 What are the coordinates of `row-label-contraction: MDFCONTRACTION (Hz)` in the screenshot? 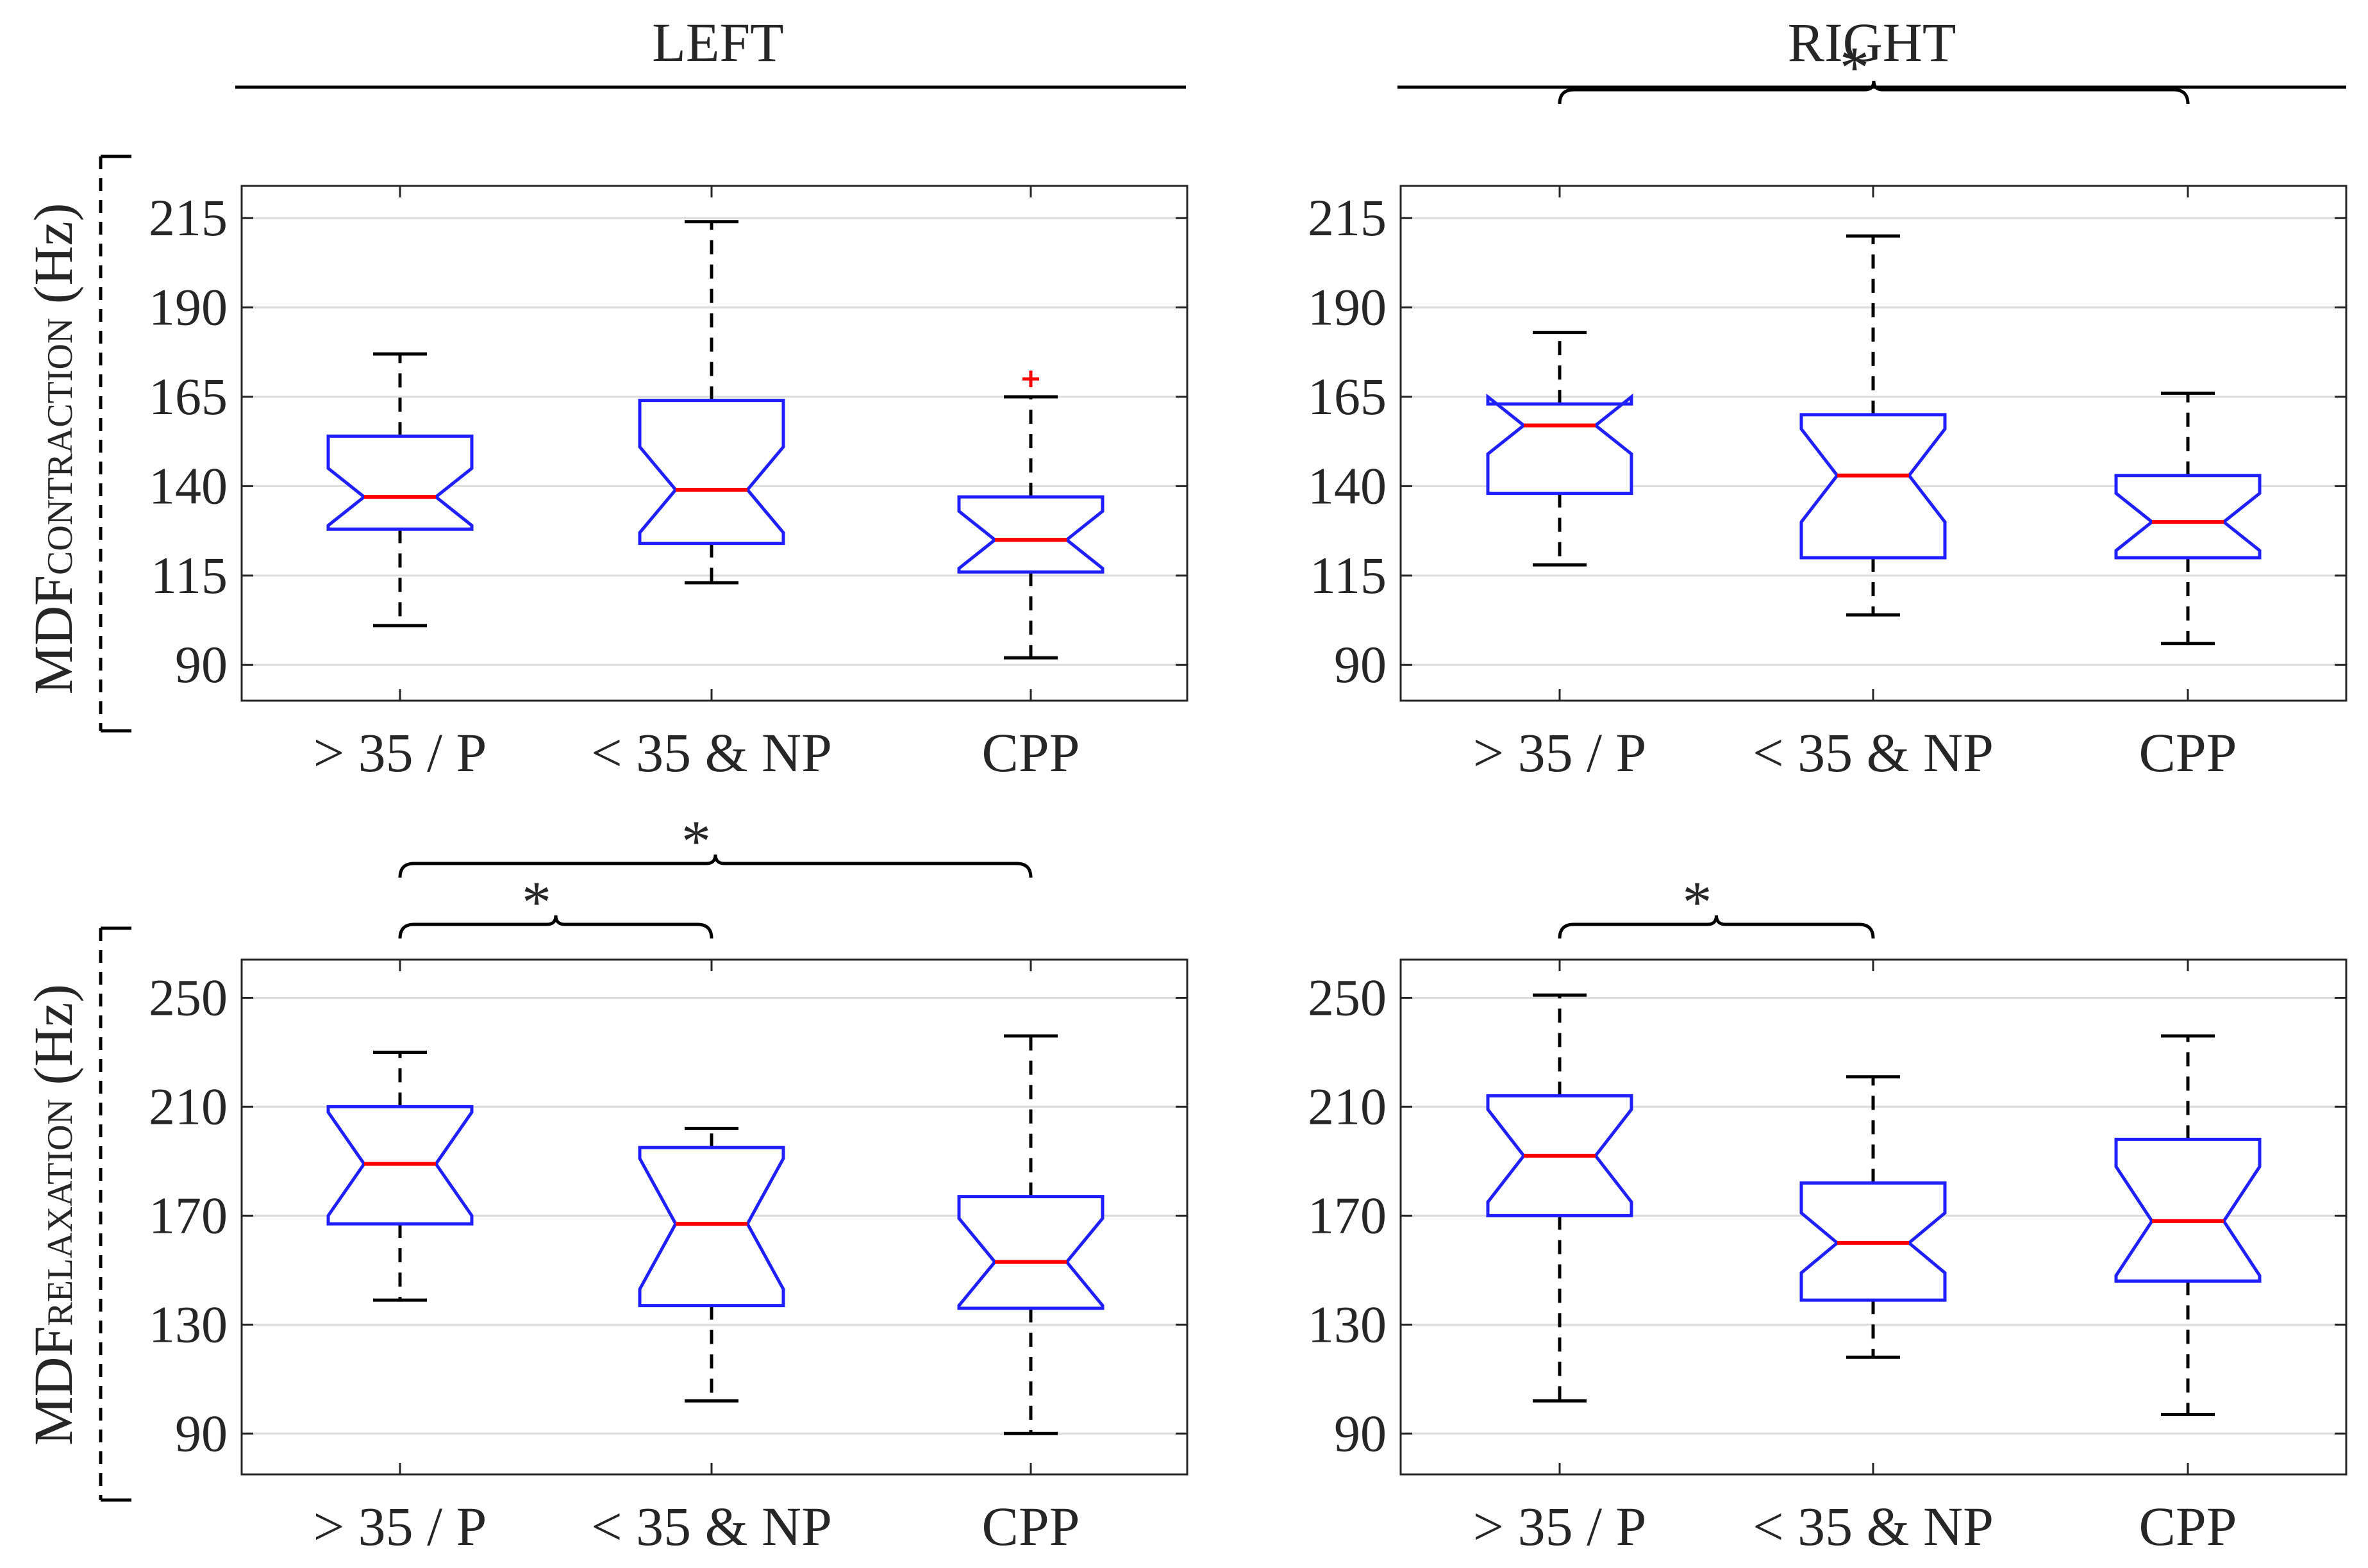 It's located at (53, 449).